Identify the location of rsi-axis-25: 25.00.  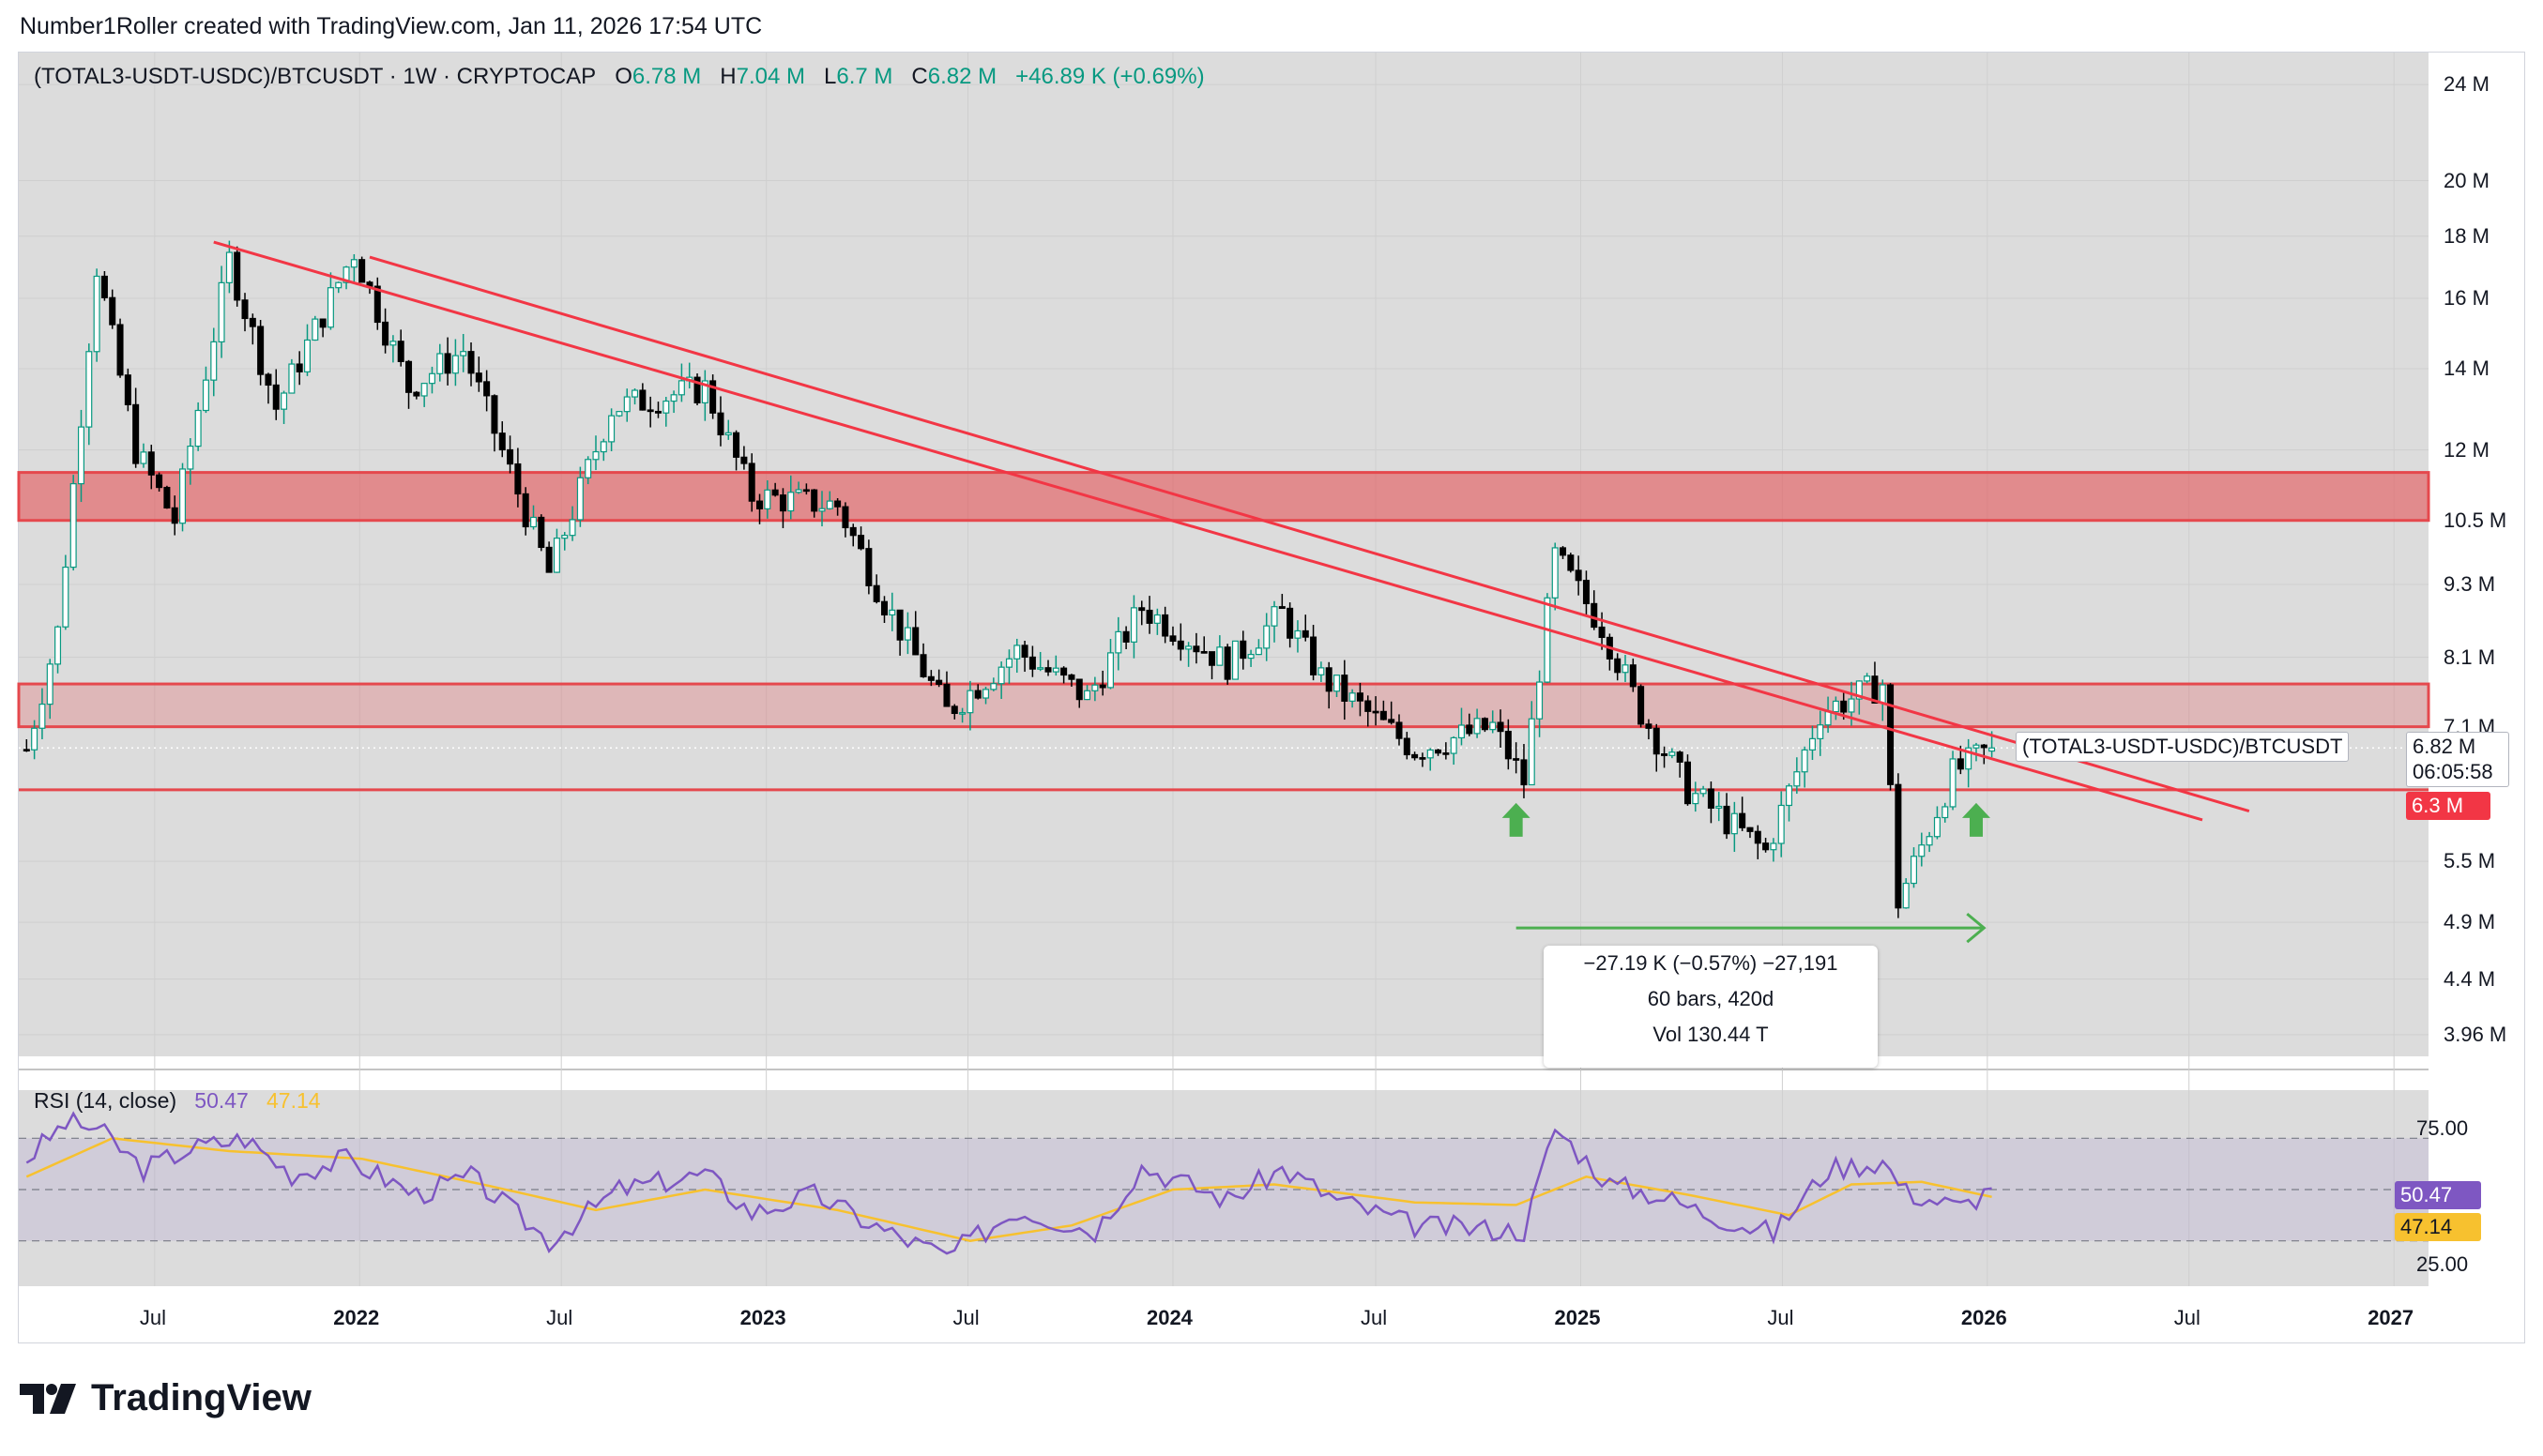
(2442, 1264).